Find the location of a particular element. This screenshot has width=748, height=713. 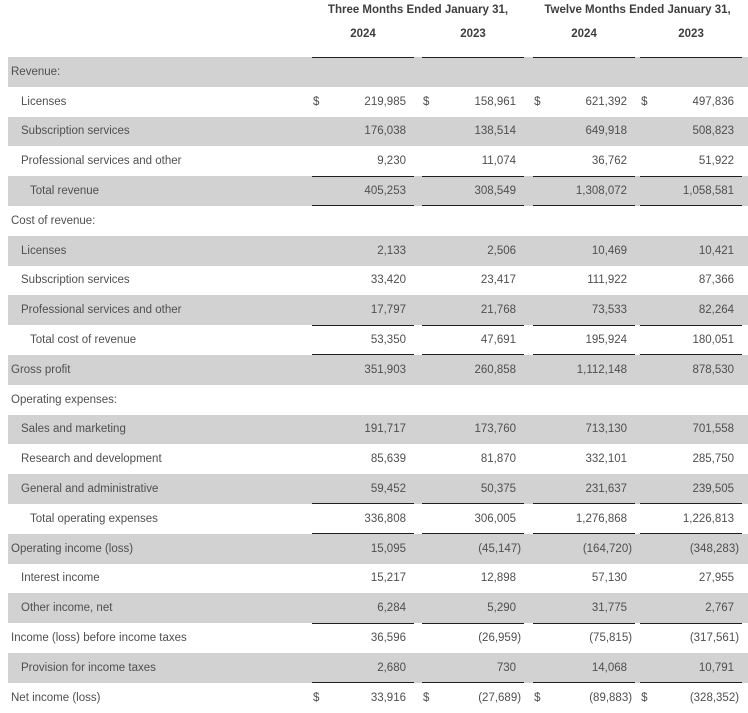

value-cell: (317,561) is located at coordinates (702, 637).